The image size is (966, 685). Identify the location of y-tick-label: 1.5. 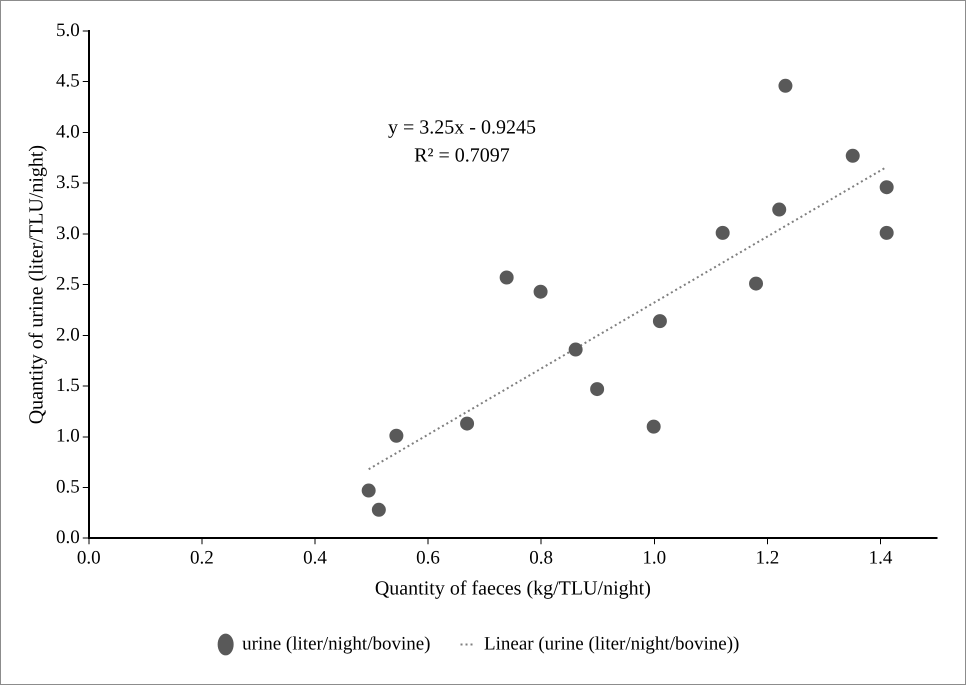
(68, 385).